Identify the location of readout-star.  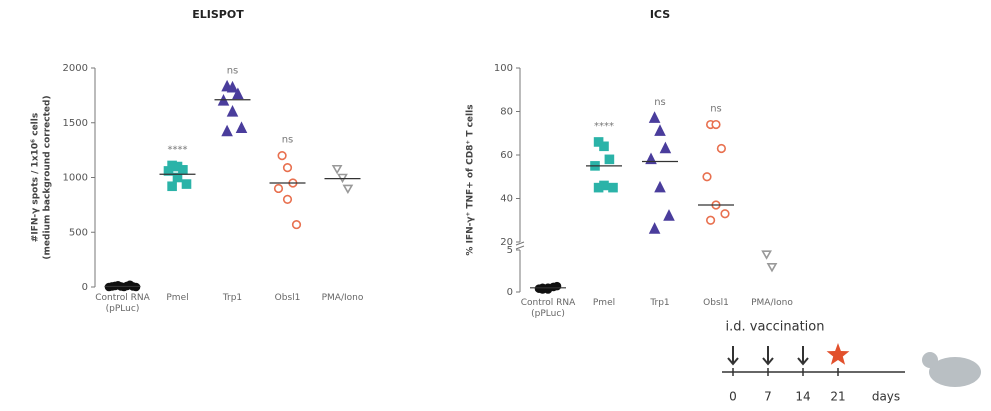
(838, 354).